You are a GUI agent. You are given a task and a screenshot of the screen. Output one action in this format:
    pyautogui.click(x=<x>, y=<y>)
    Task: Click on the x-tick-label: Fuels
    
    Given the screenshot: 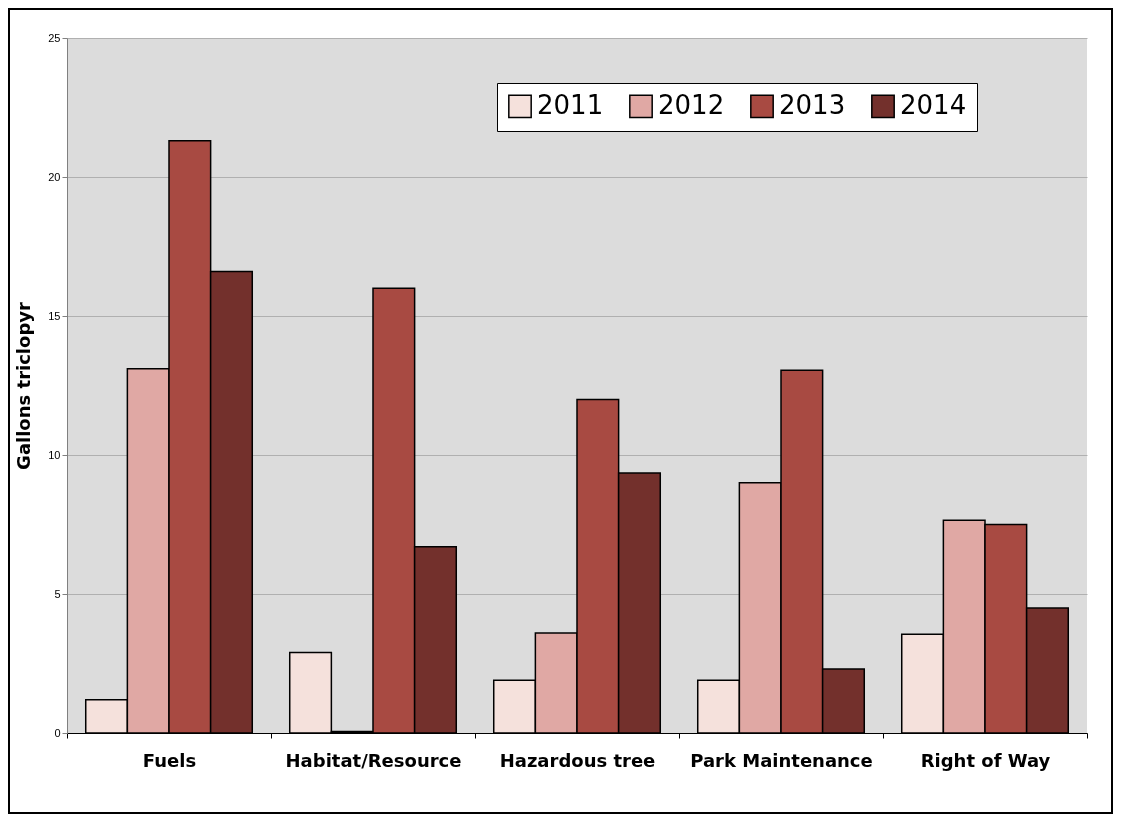 What is the action you would take?
    pyautogui.click(x=169, y=760)
    